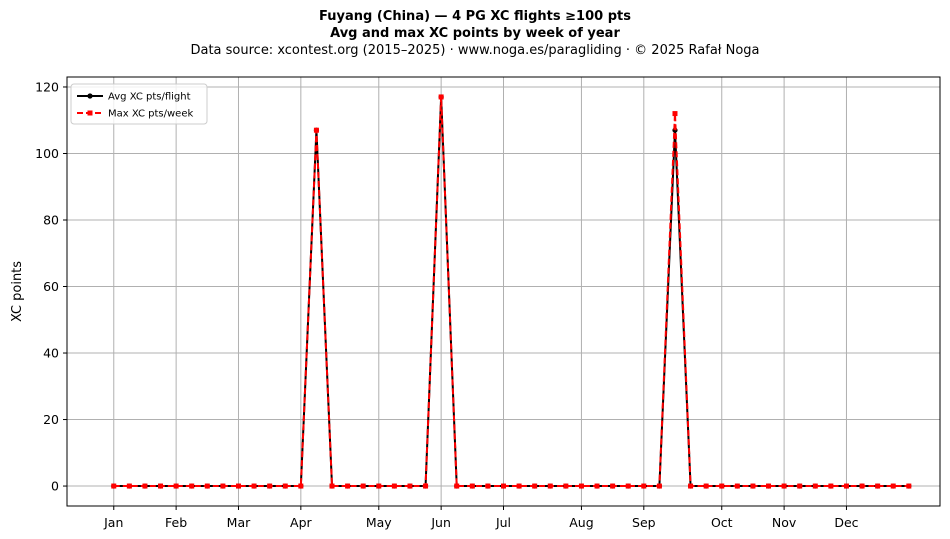 This screenshot has height=539, width=950. What do you see at coordinates (440, 522) in the screenshot?
I see `x-tick-label: Jun` at bounding box center [440, 522].